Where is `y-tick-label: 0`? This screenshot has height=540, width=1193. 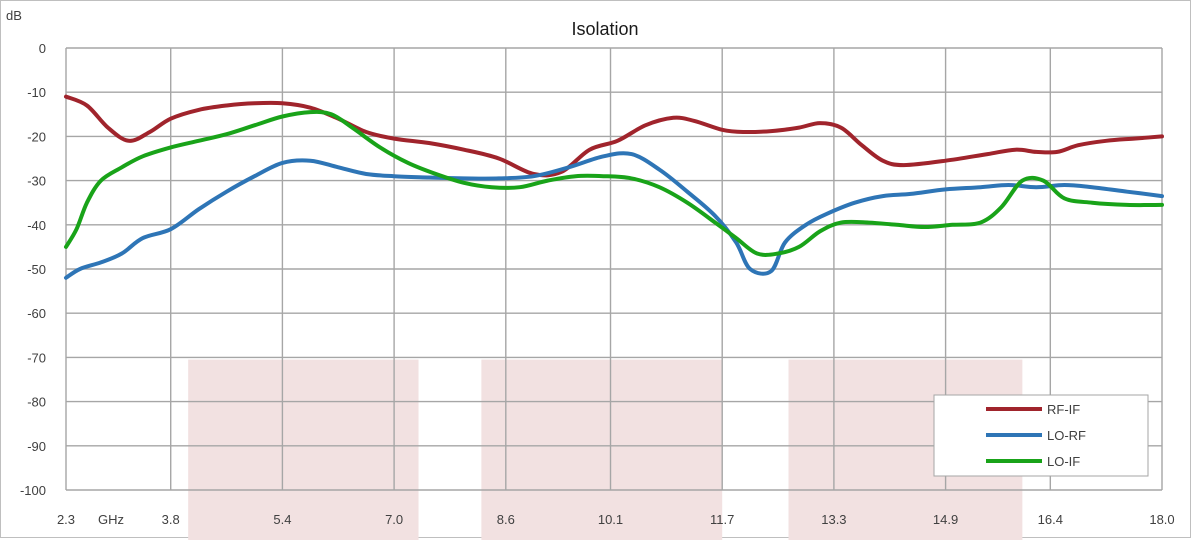
y-tick-label: 0 is located at coordinates (42, 48).